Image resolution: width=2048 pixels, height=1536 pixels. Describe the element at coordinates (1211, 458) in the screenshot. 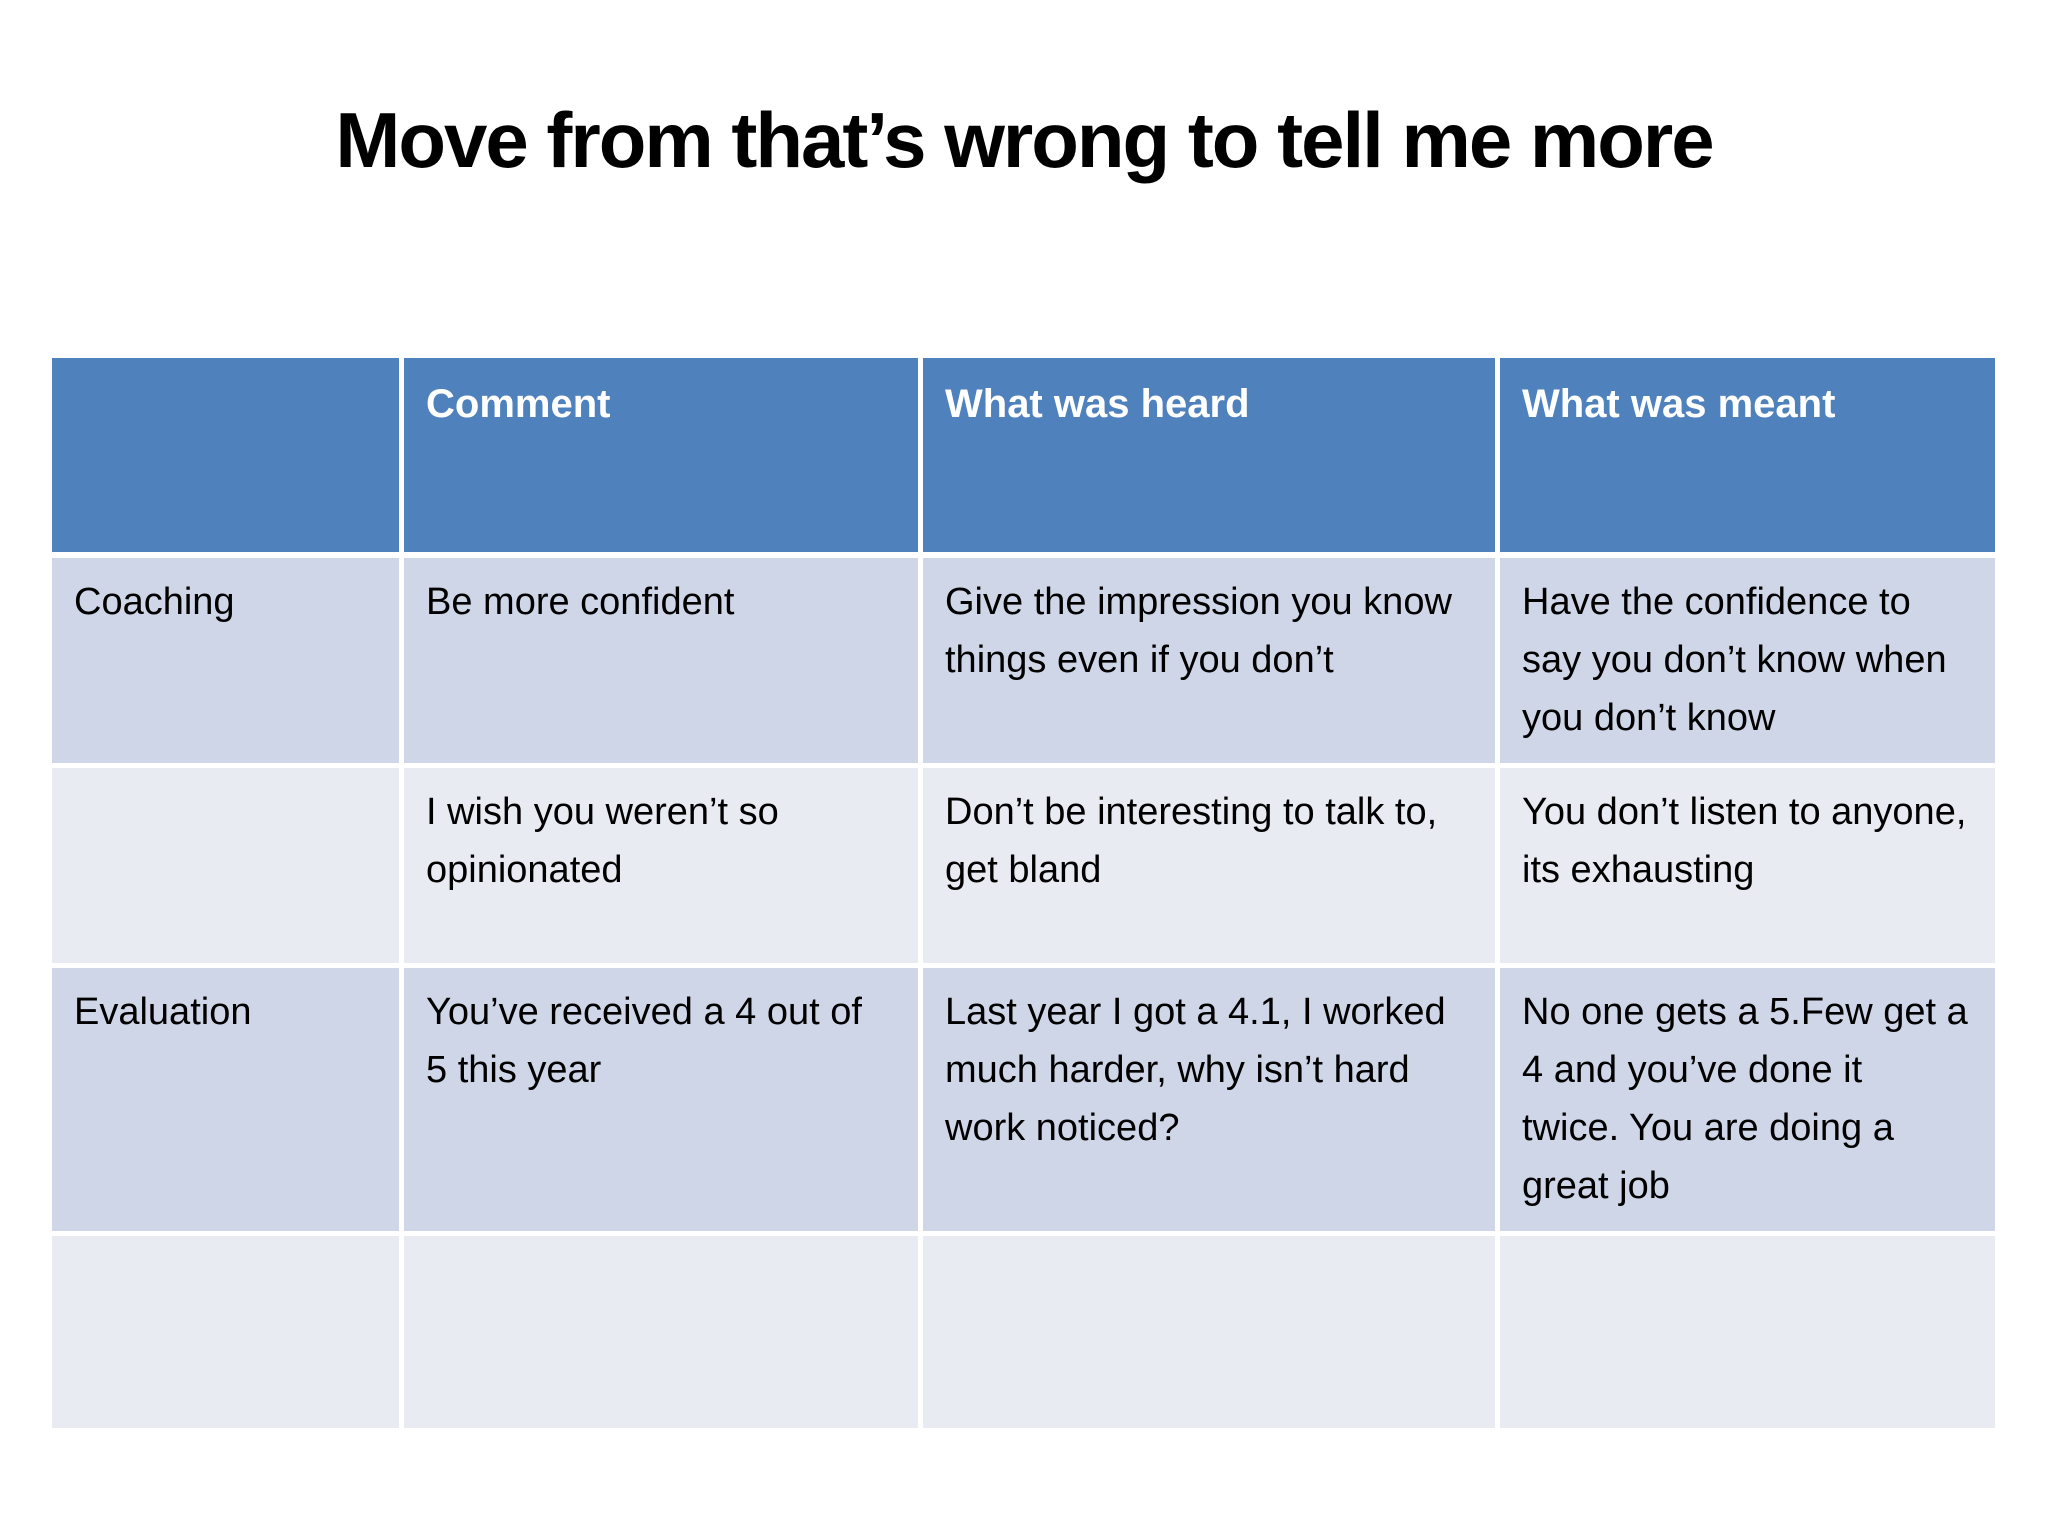

I see `column-header-what-was-heard: What was heard` at that location.